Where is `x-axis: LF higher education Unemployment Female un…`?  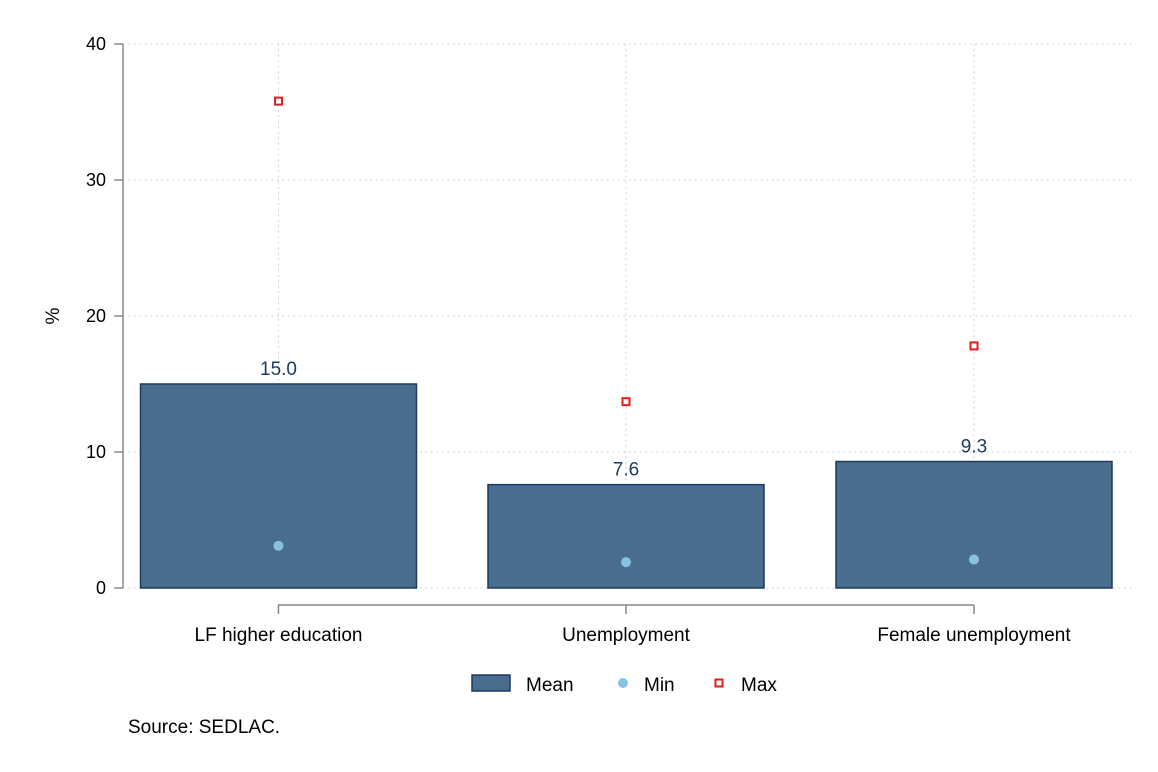
x-axis: LF higher education Unemployment Female un… is located at coordinates (633, 625).